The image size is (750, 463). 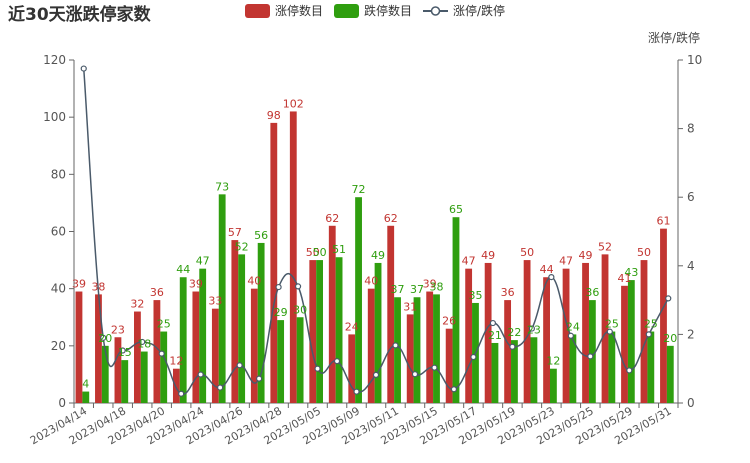 I want to click on data-label-limit-down: 36, so click(x=592, y=292).